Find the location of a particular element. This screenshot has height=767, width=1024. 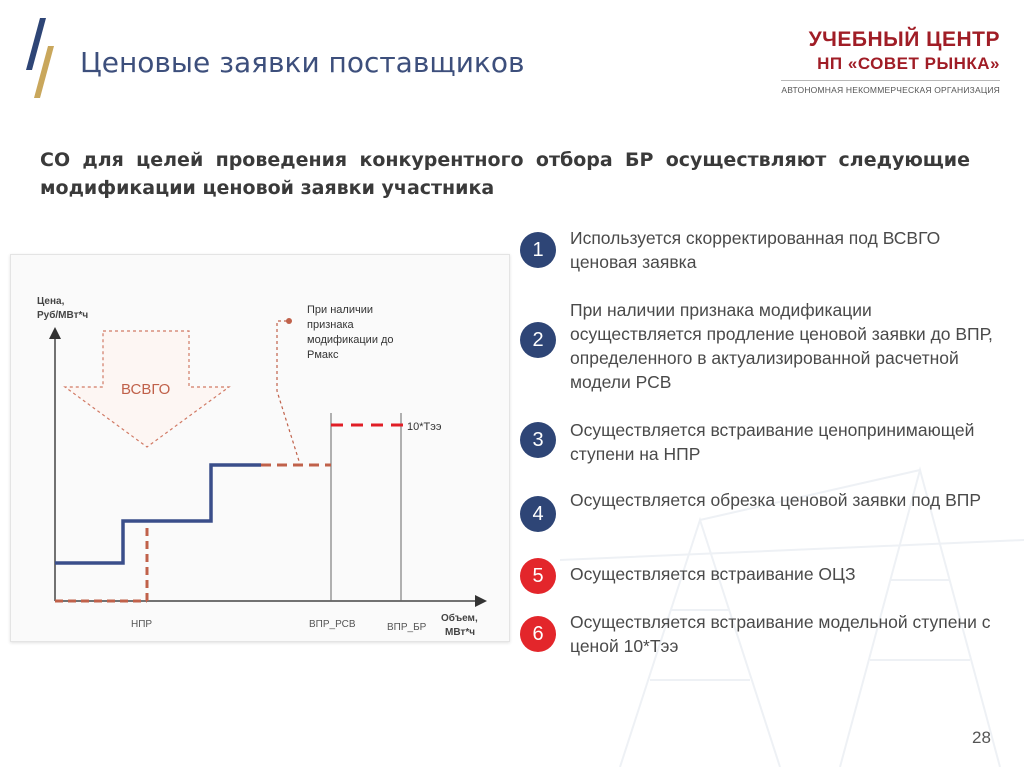

brand-line-1: УЧЕБНЫЙ ЦЕНТР is located at coordinates (904, 39).